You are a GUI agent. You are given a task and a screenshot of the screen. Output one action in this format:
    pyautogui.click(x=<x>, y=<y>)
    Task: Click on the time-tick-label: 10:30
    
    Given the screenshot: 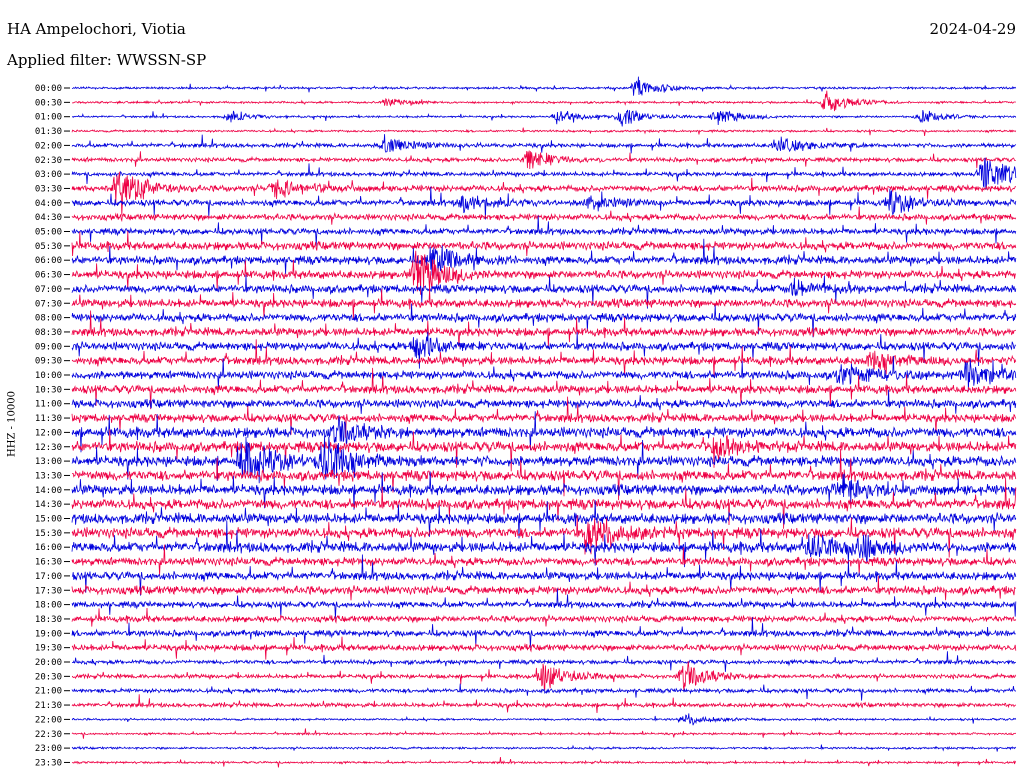 What is the action you would take?
    pyautogui.click(x=48, y=390)
    